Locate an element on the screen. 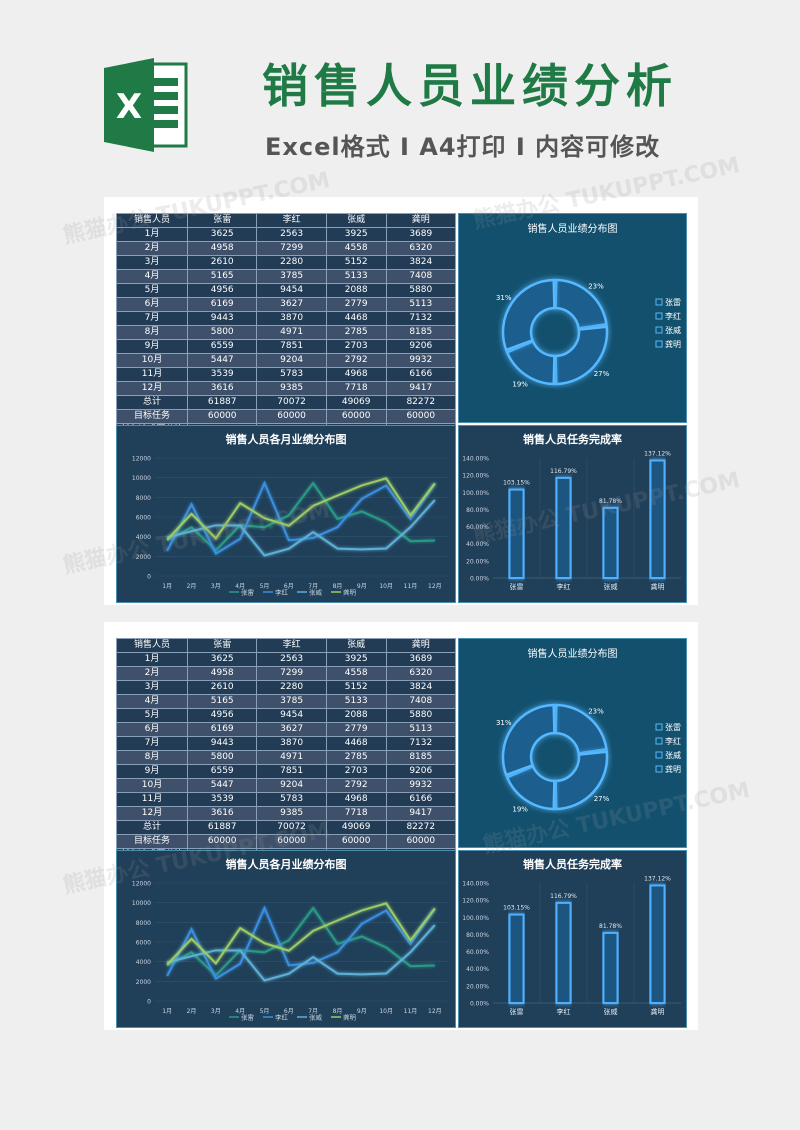 The width and height of the screenshot is (800, 1130). bar-data-label: 137.12% is located at coordinates (657, 453).